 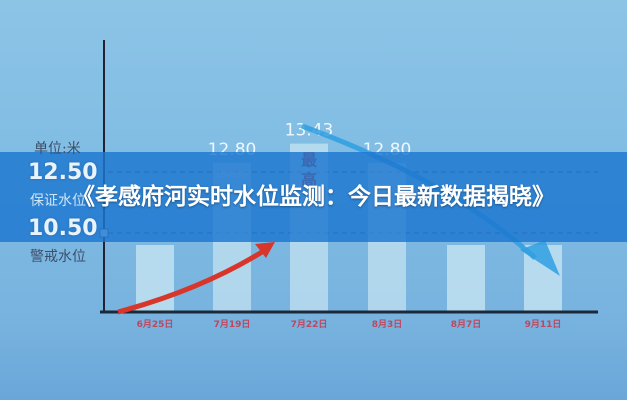 What do you see at coordinates (232, 324) in the screenshot?
I see `x-tick-label: 7月19日` at bounding box center [232, 324].